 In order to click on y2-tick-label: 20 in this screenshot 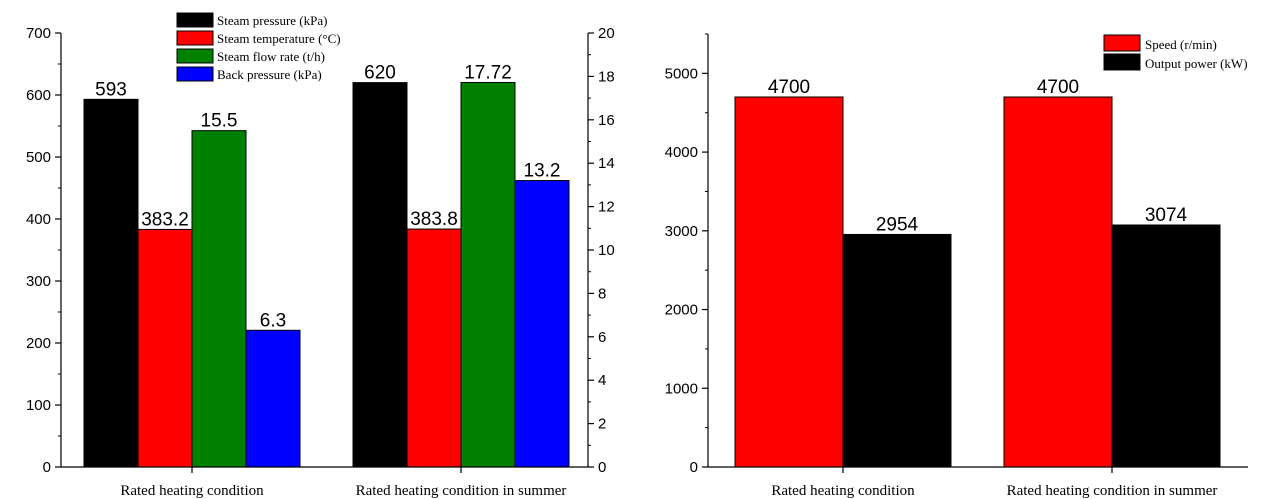, I will do `click(606, 33)`.